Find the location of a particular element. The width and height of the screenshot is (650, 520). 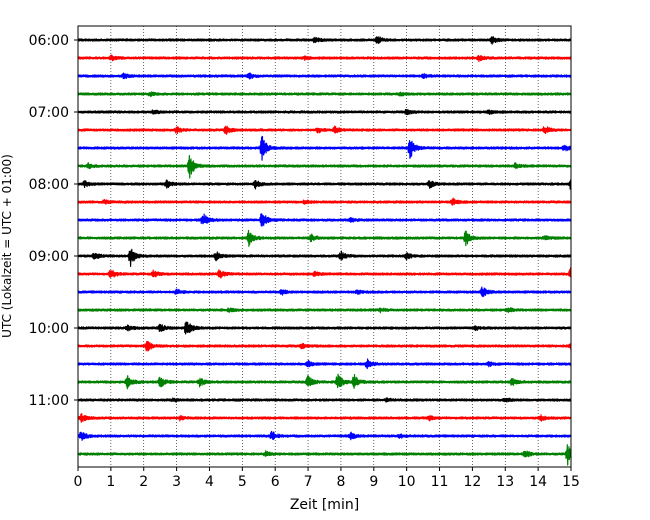

y-axis-label: UTC (Lokalzeit = UTC + 01:00) is located at coordinates (7, 246).